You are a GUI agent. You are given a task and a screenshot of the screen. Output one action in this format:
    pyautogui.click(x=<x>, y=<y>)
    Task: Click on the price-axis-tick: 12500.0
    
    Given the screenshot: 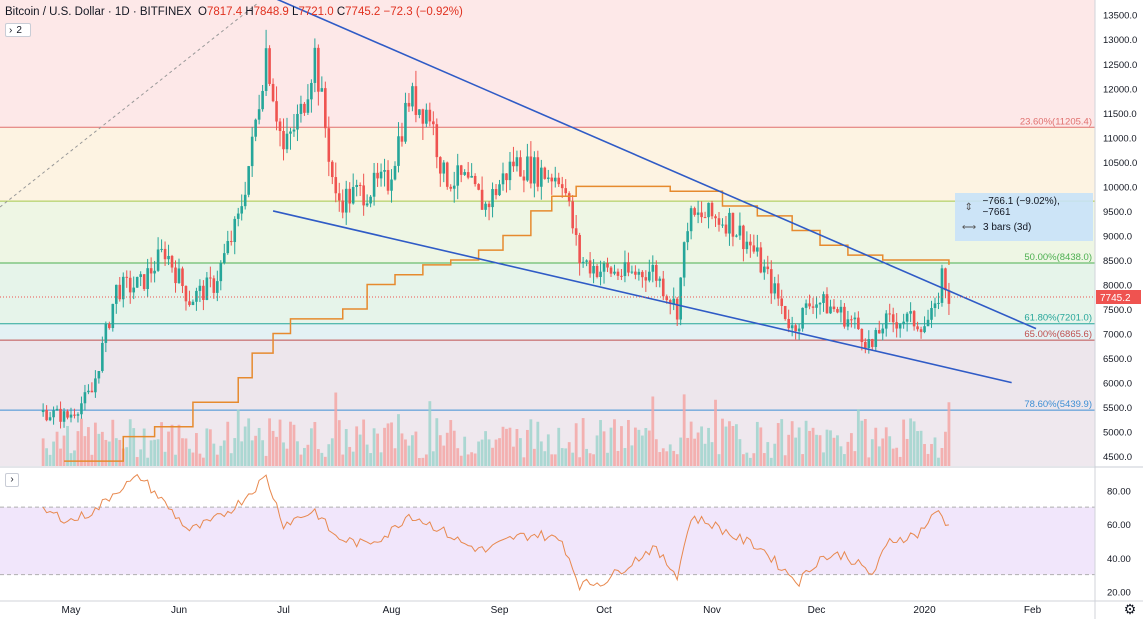 What is the action you would take?
    pyautogui.click(x=1120, y=65)
    